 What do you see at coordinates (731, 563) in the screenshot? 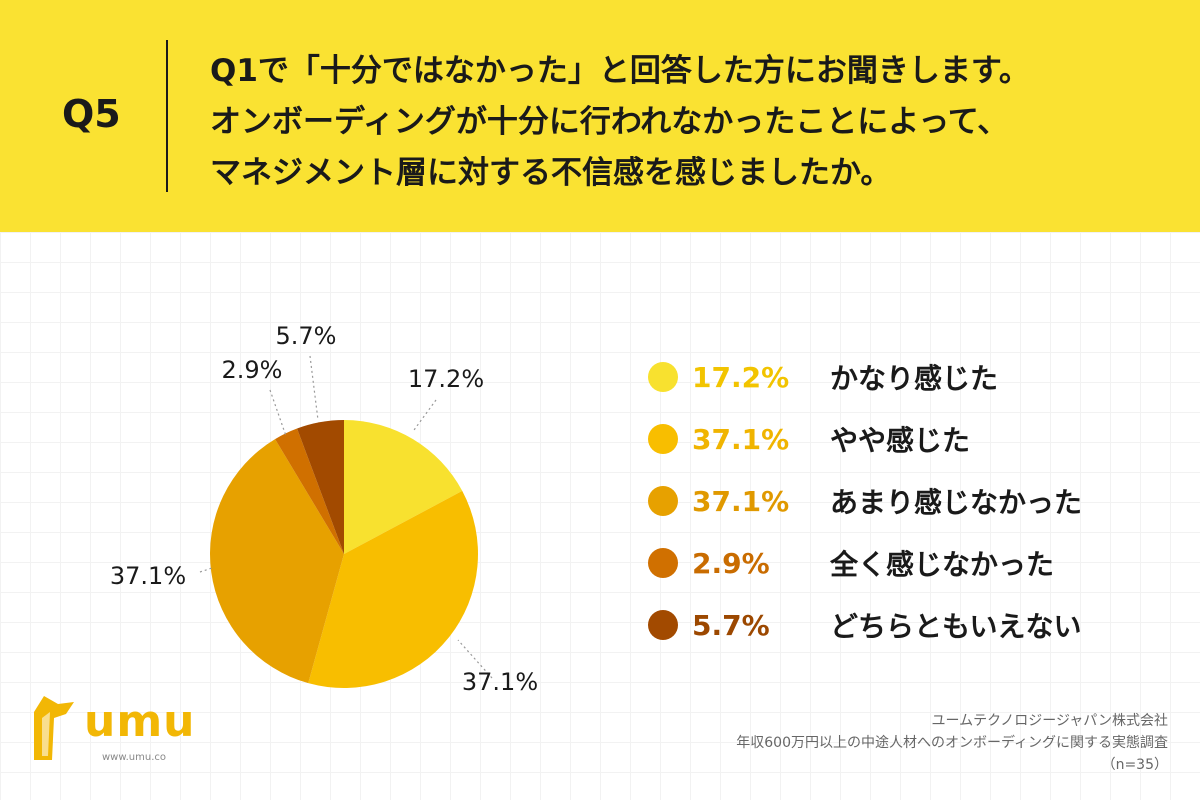
I see `legend-value: 2.9%` at bounding box center [731, 563].